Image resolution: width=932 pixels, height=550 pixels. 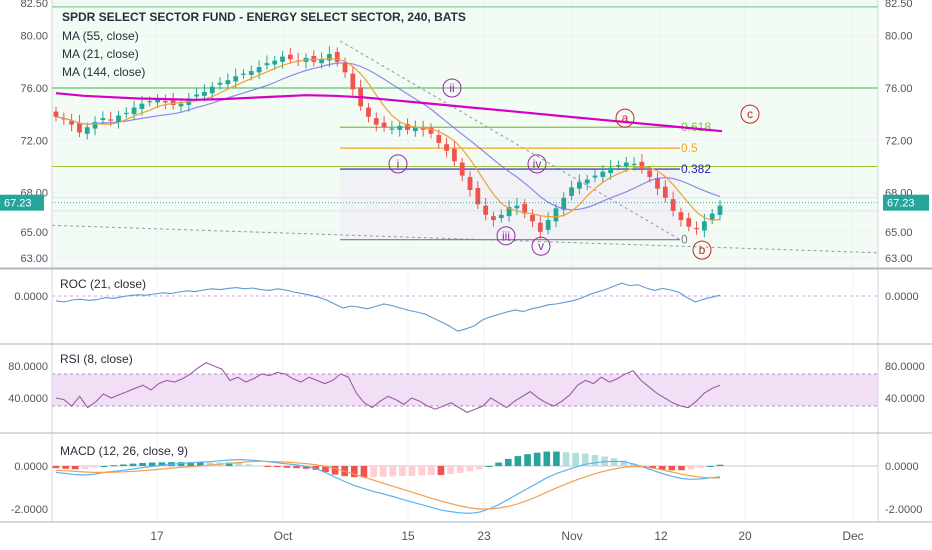 What do you see at coordinates (388, 388) in the screenshot?
I see `rsi-line` at bounding box center [388, 388].